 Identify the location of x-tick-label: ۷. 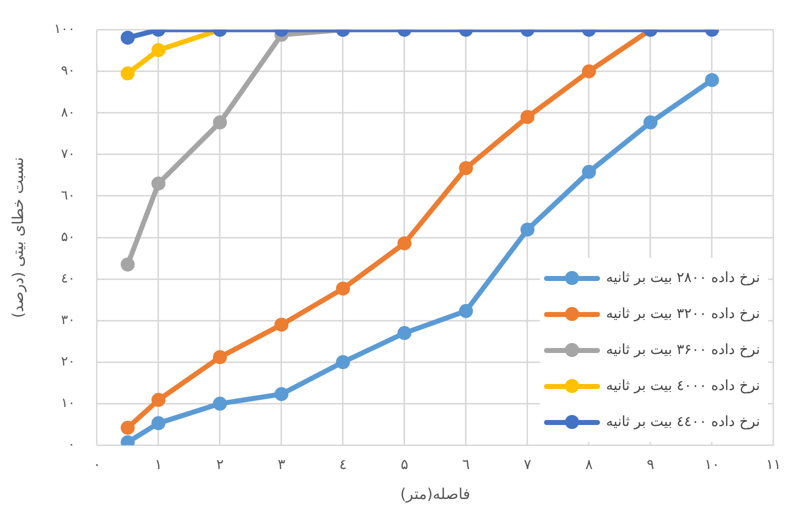
(528, 465).